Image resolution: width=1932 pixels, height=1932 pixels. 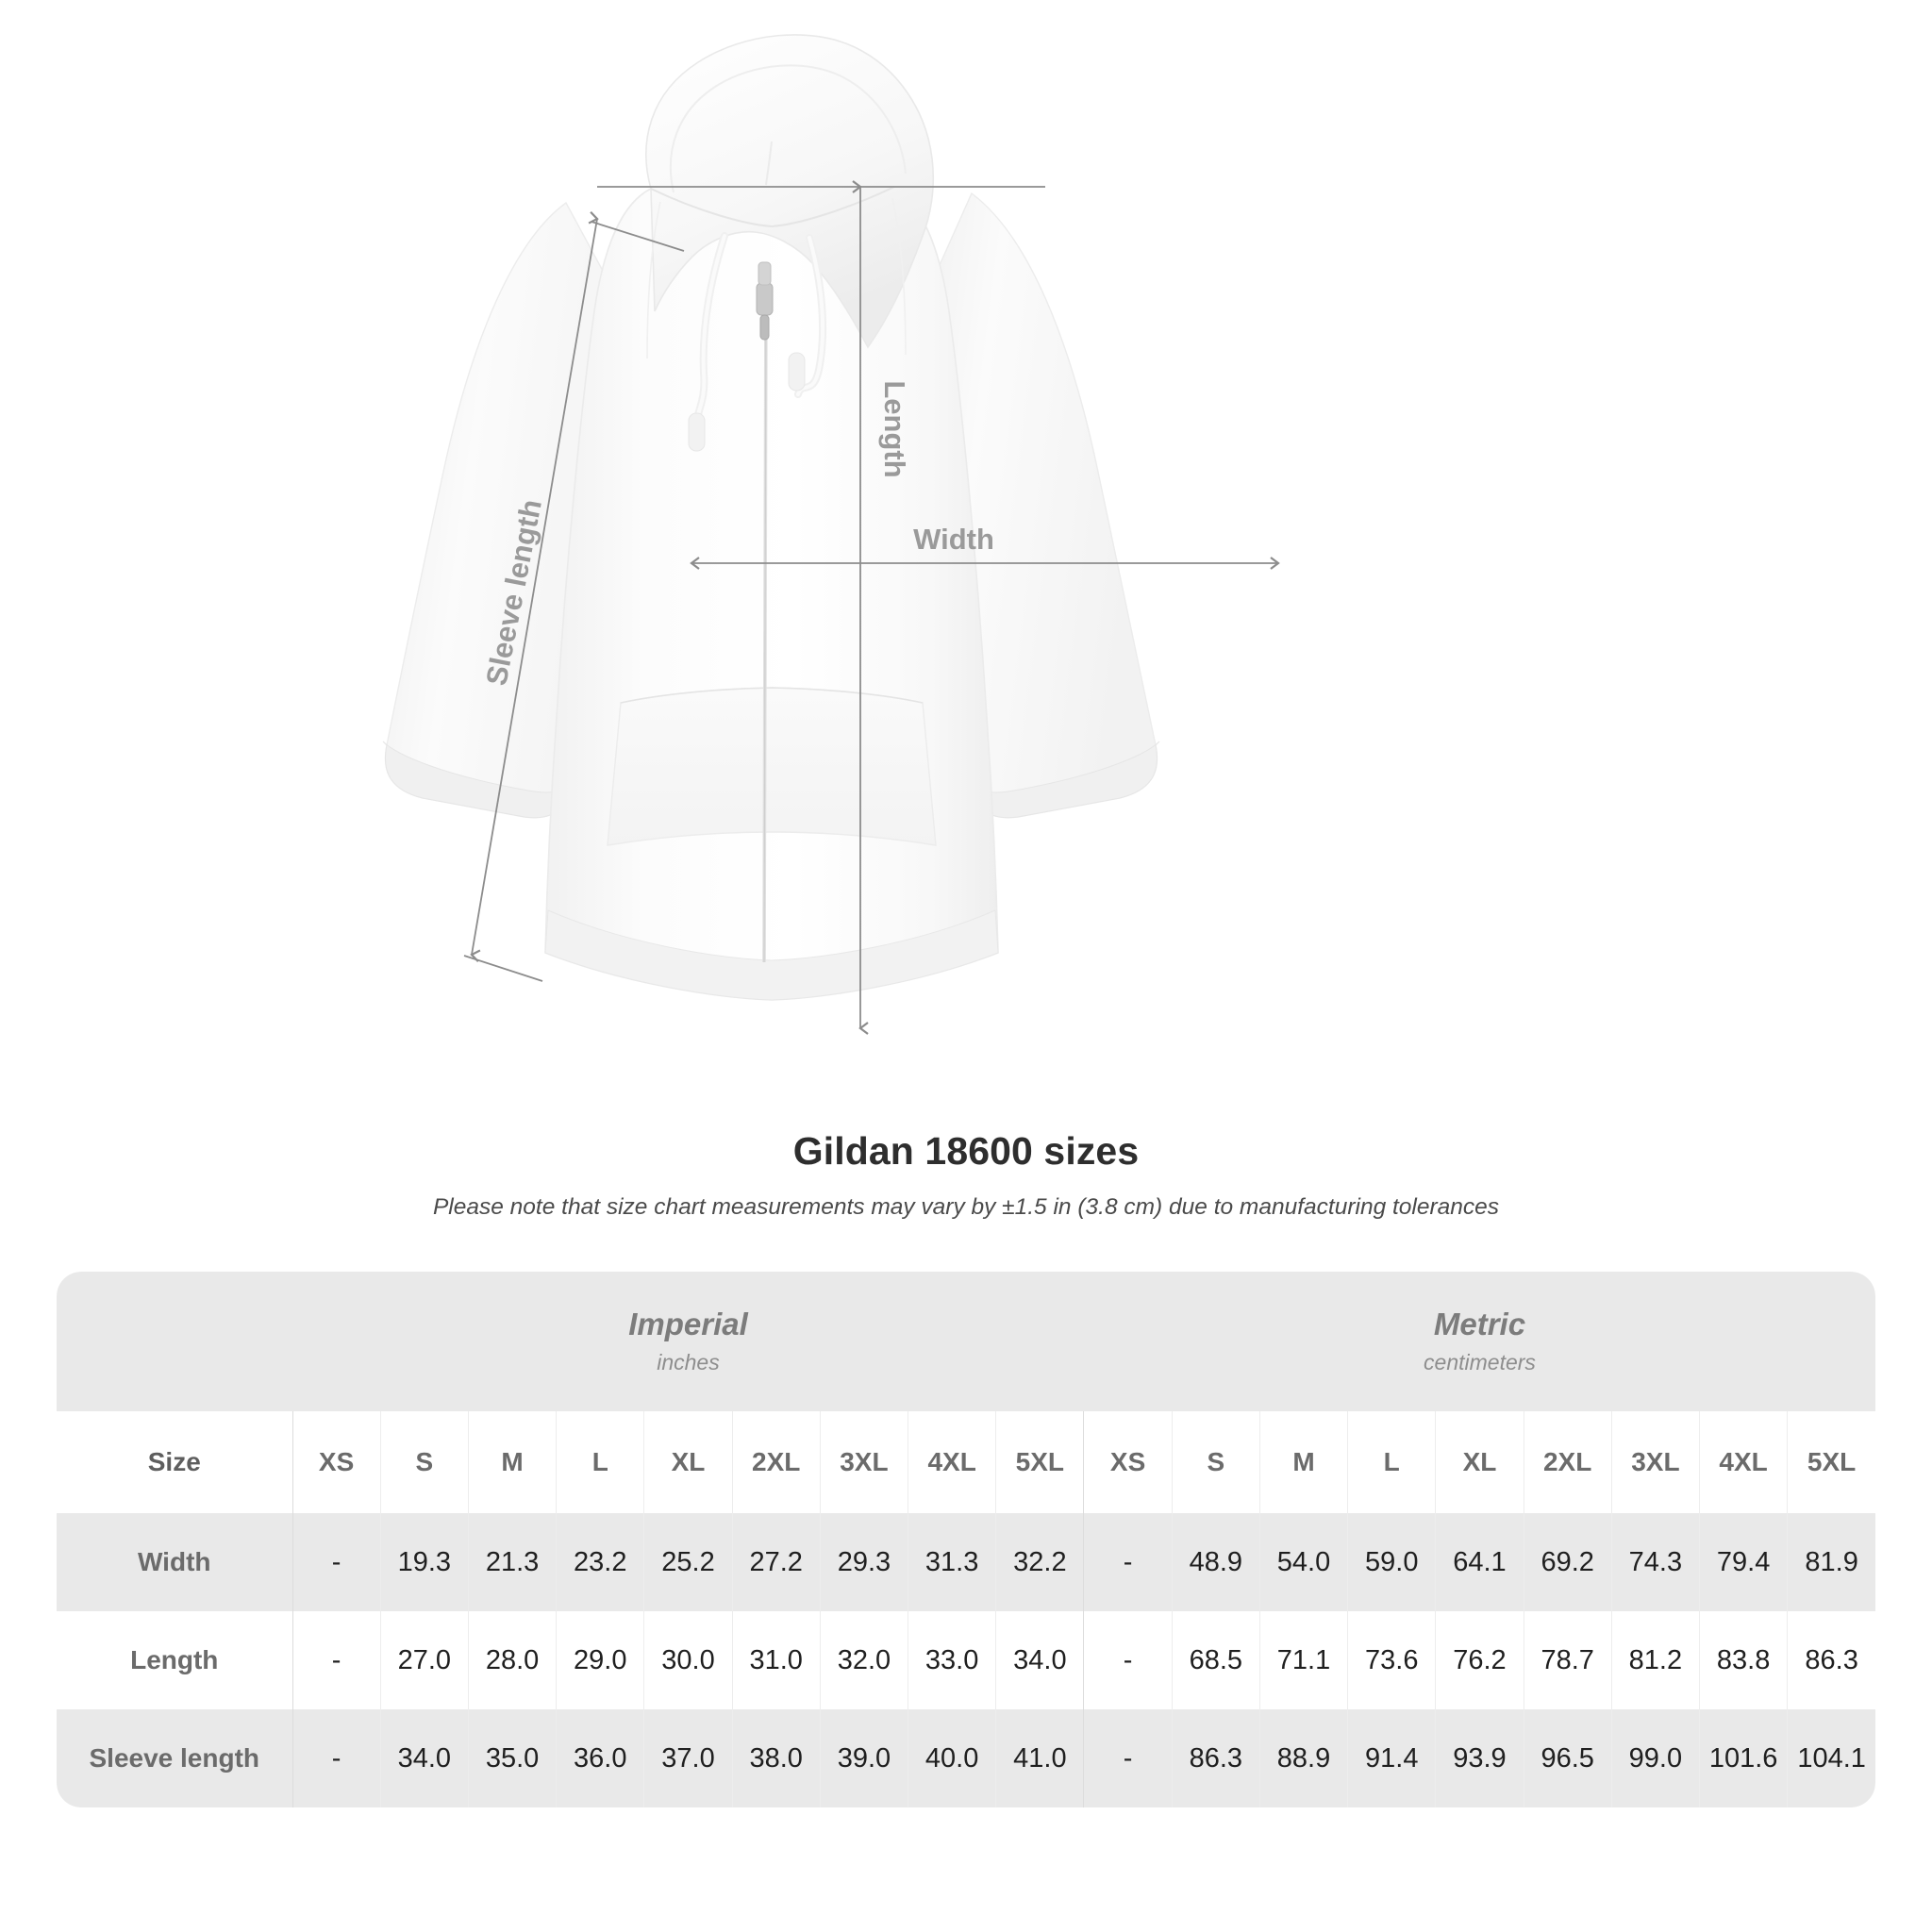 What do you see at coordinates (1303, 1562) in the screenshot?
I see `cell-width-metric-m: 54.0` at bounding box center [1303, 1562].